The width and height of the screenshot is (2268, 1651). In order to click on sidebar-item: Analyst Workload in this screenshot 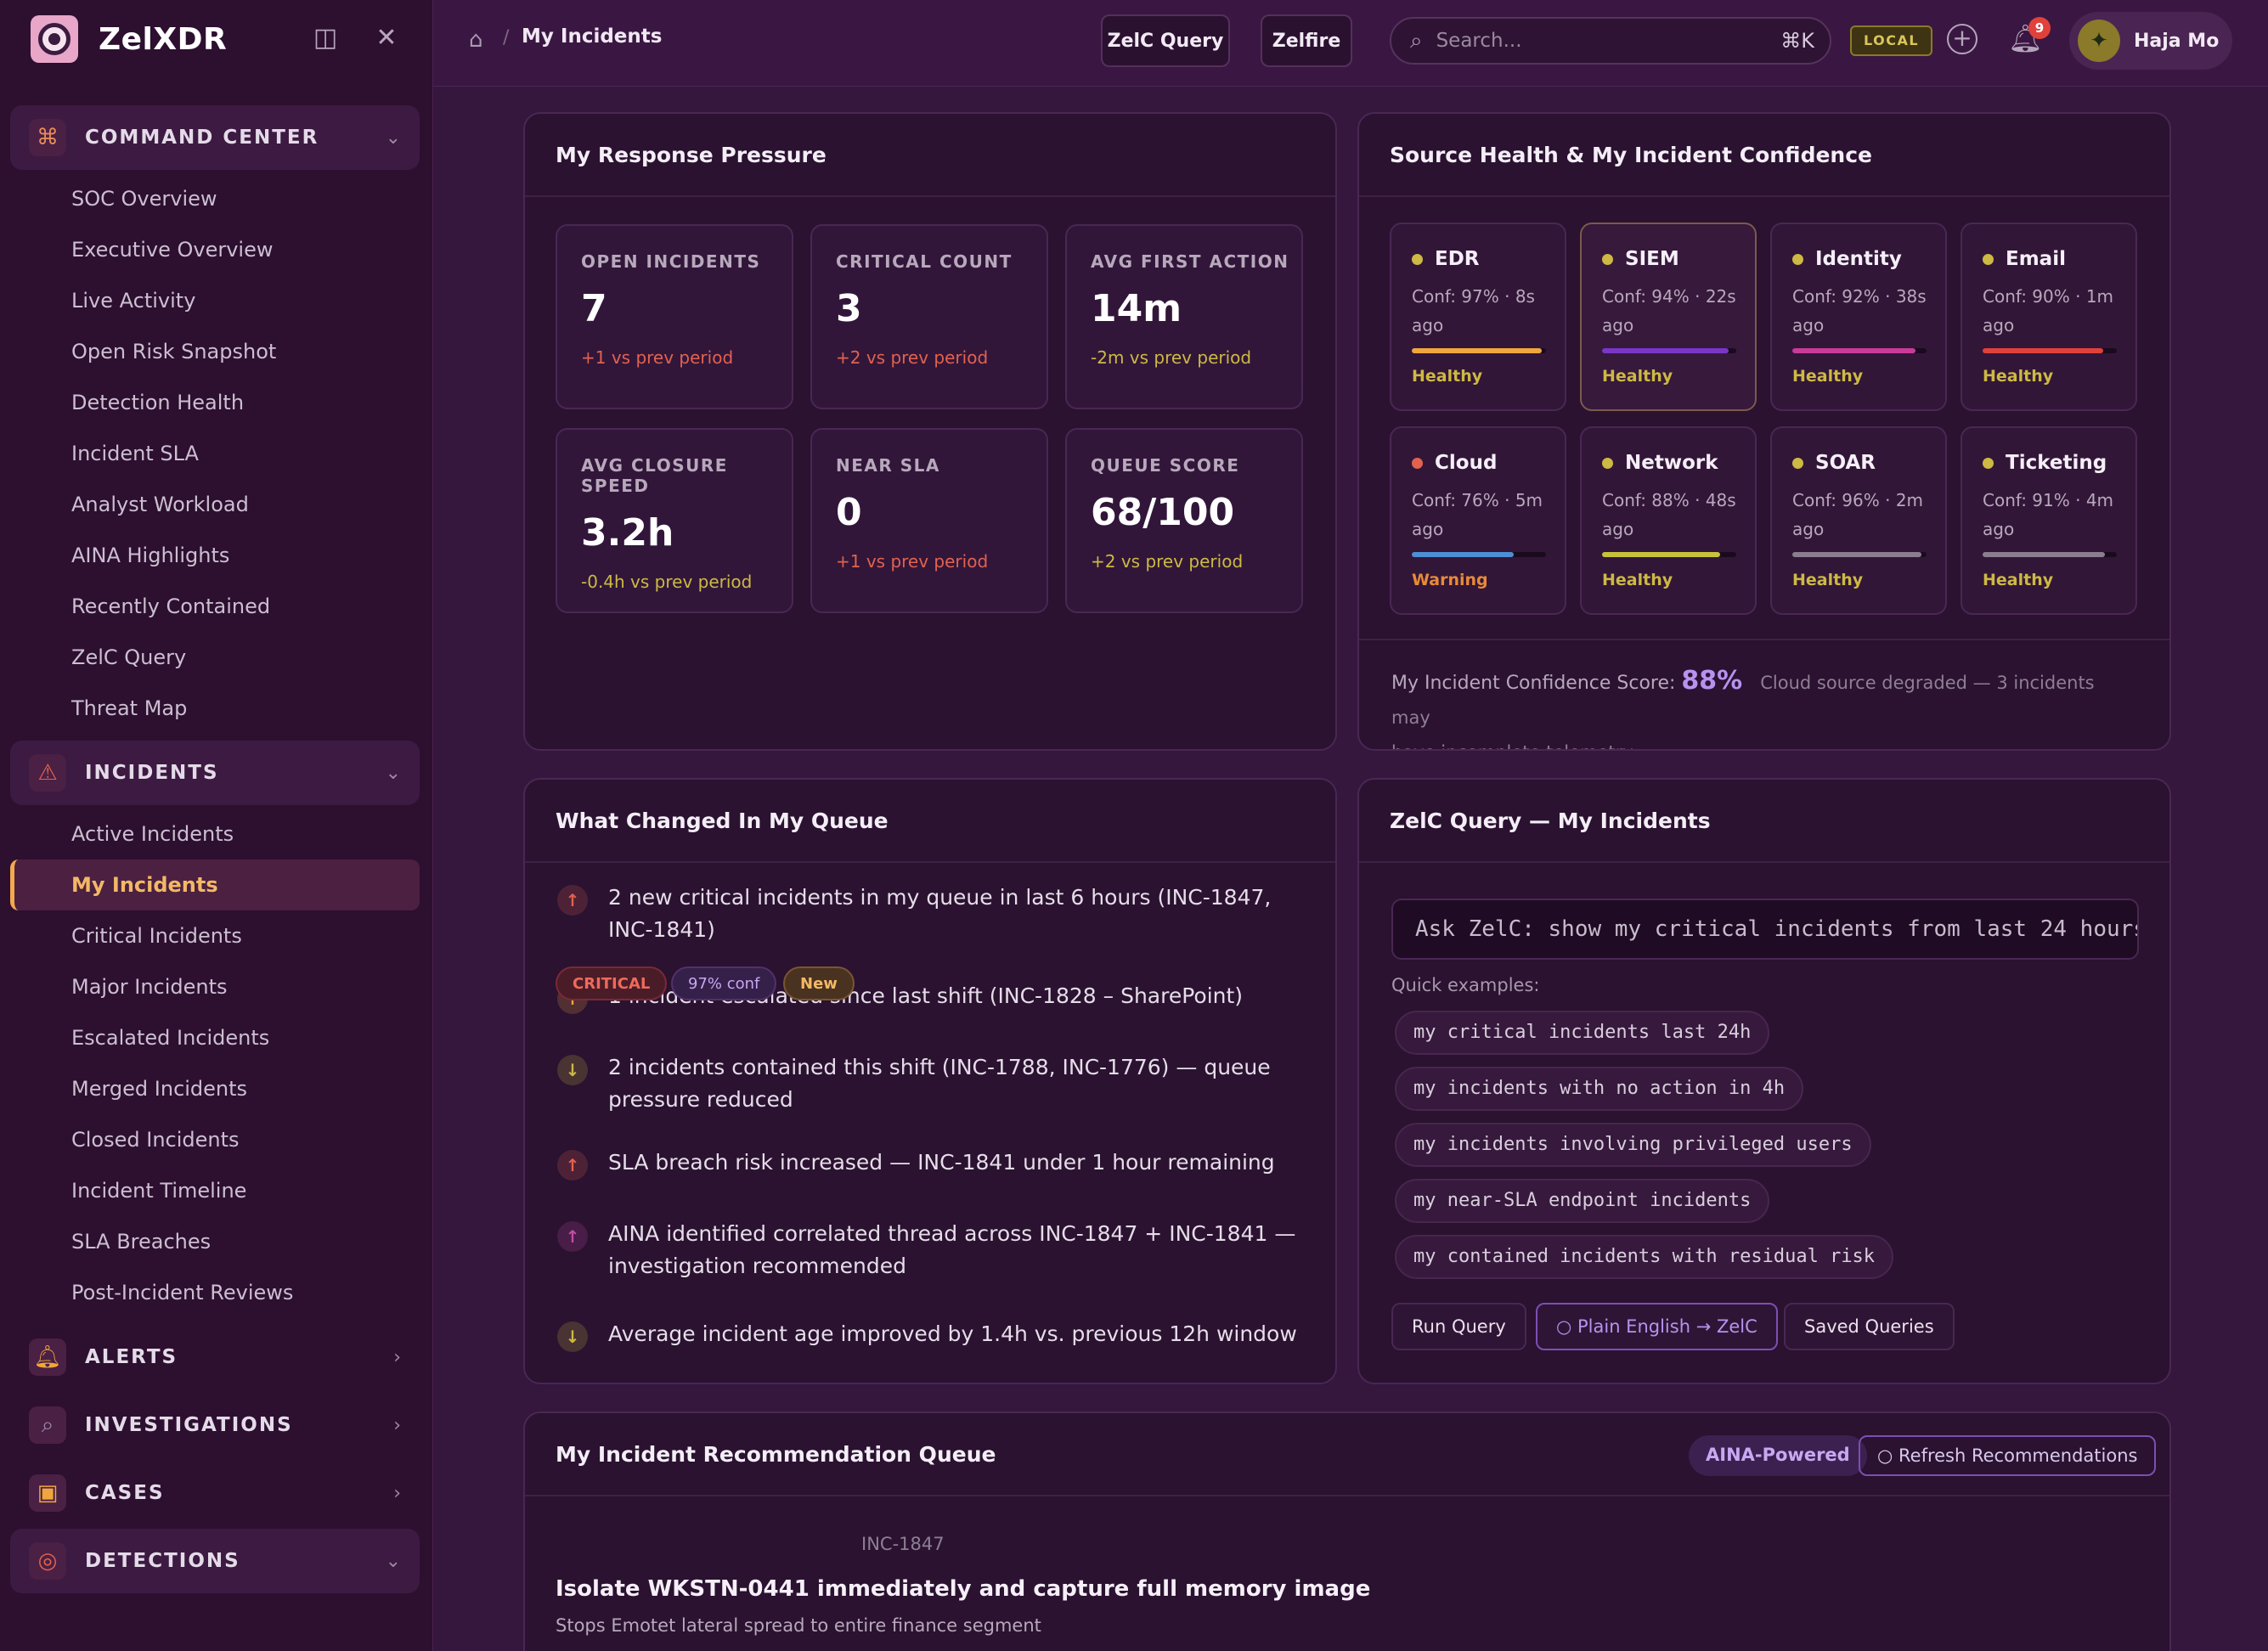, I will do `click(160, 505)`.